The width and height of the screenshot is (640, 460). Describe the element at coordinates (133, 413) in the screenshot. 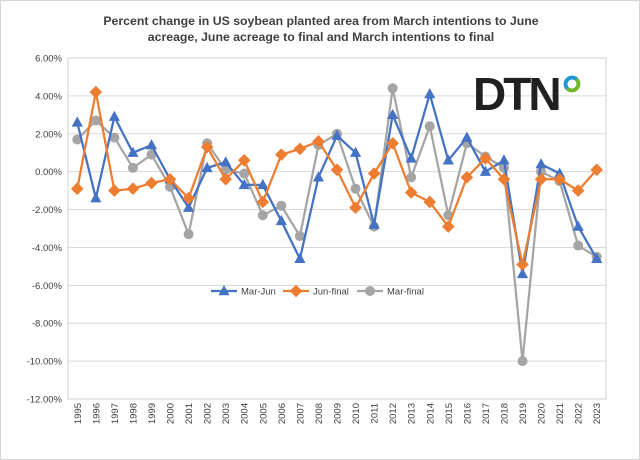

I see `x-tick-label-1998: 1998` at that location.